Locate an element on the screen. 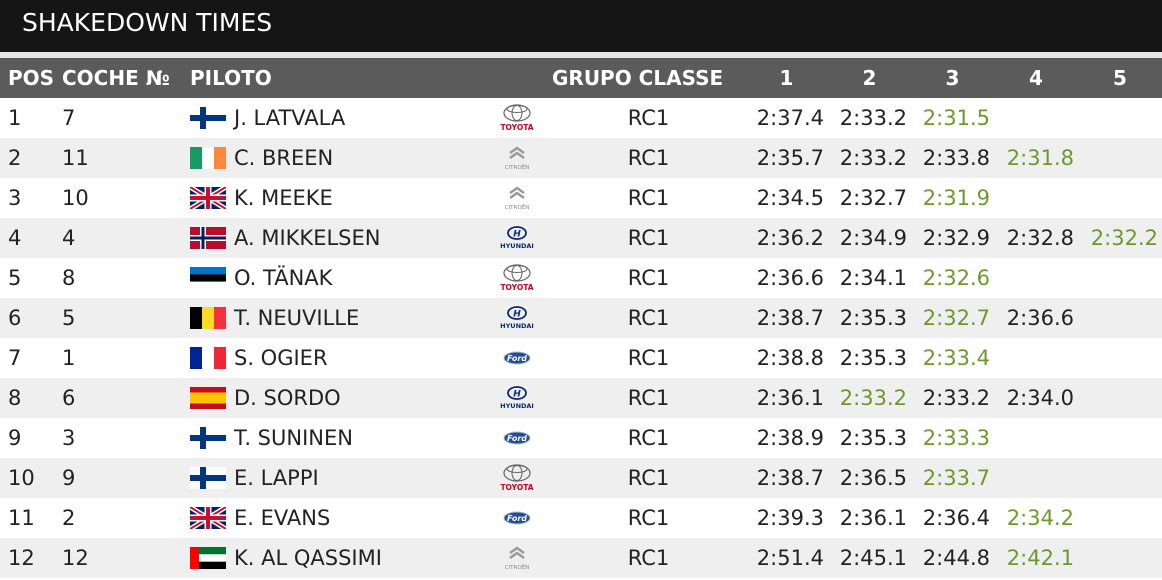  driver-name: E. EVANS is located at coordinates (282, 518).